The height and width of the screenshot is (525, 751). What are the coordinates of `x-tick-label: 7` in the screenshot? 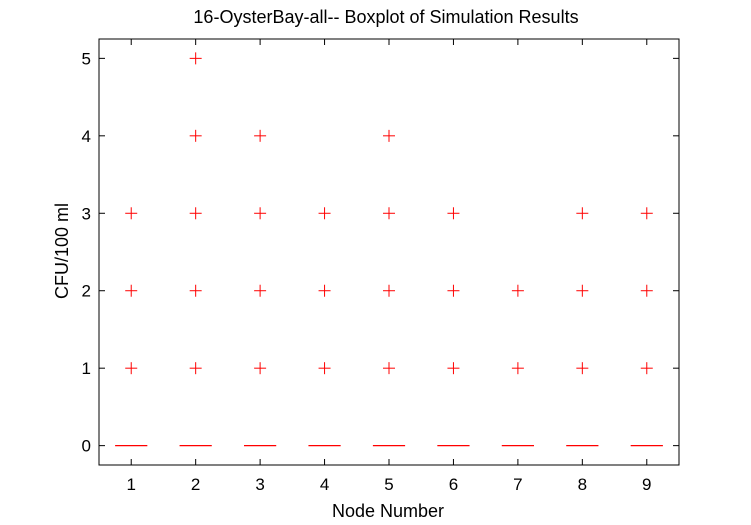 It's located at (517, 484).